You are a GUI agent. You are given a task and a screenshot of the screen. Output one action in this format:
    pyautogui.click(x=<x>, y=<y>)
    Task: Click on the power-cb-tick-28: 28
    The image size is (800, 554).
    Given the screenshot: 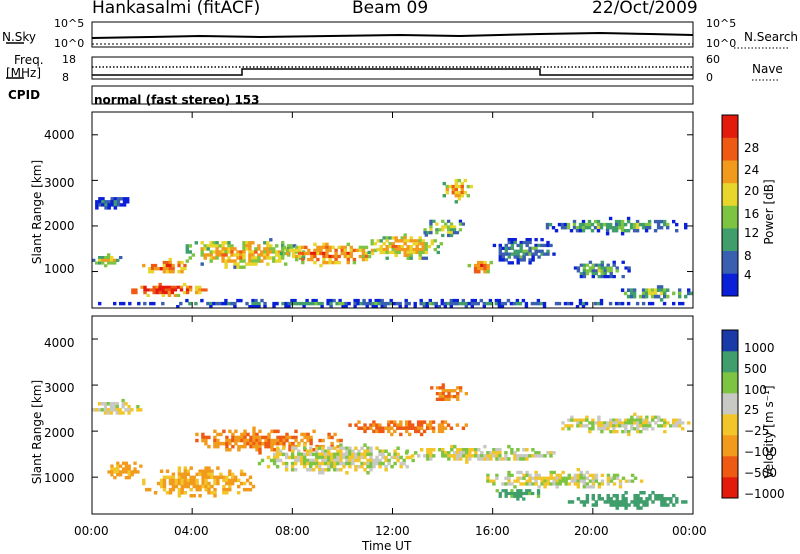 What is the action you would take?
    pyautogui.click(x=752, y=148)
    